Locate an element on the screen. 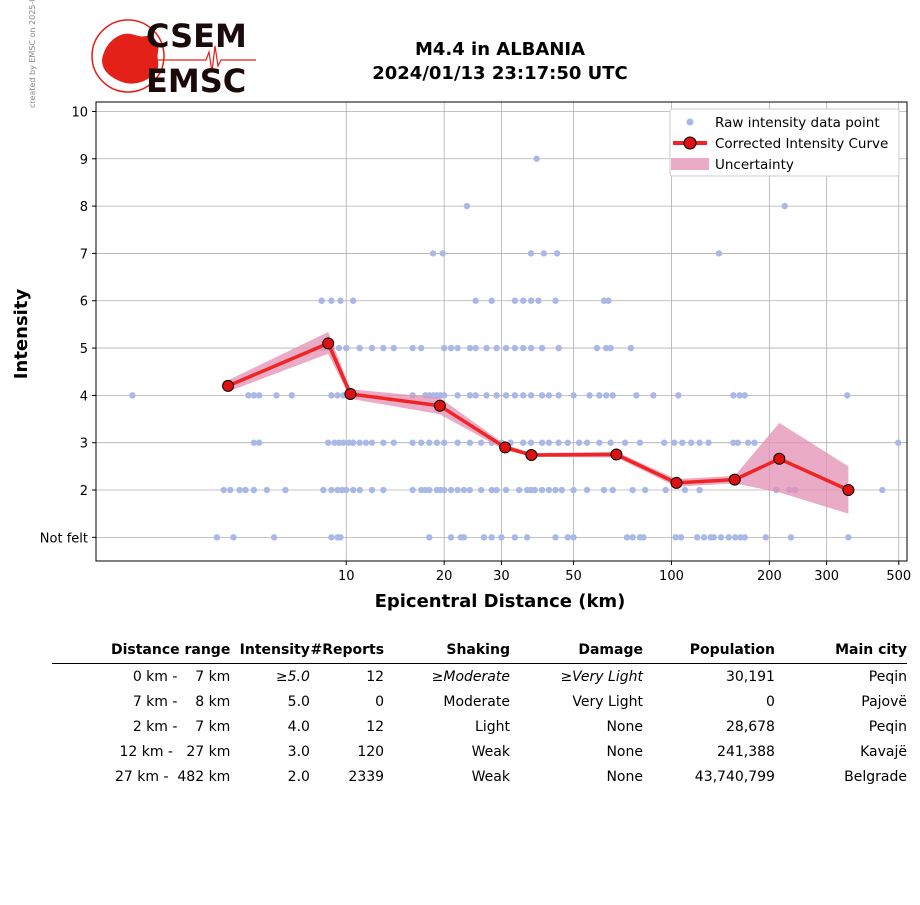 This screenshot has height=905, width=920. uncertainty-band is located at coordinates (538, 422).